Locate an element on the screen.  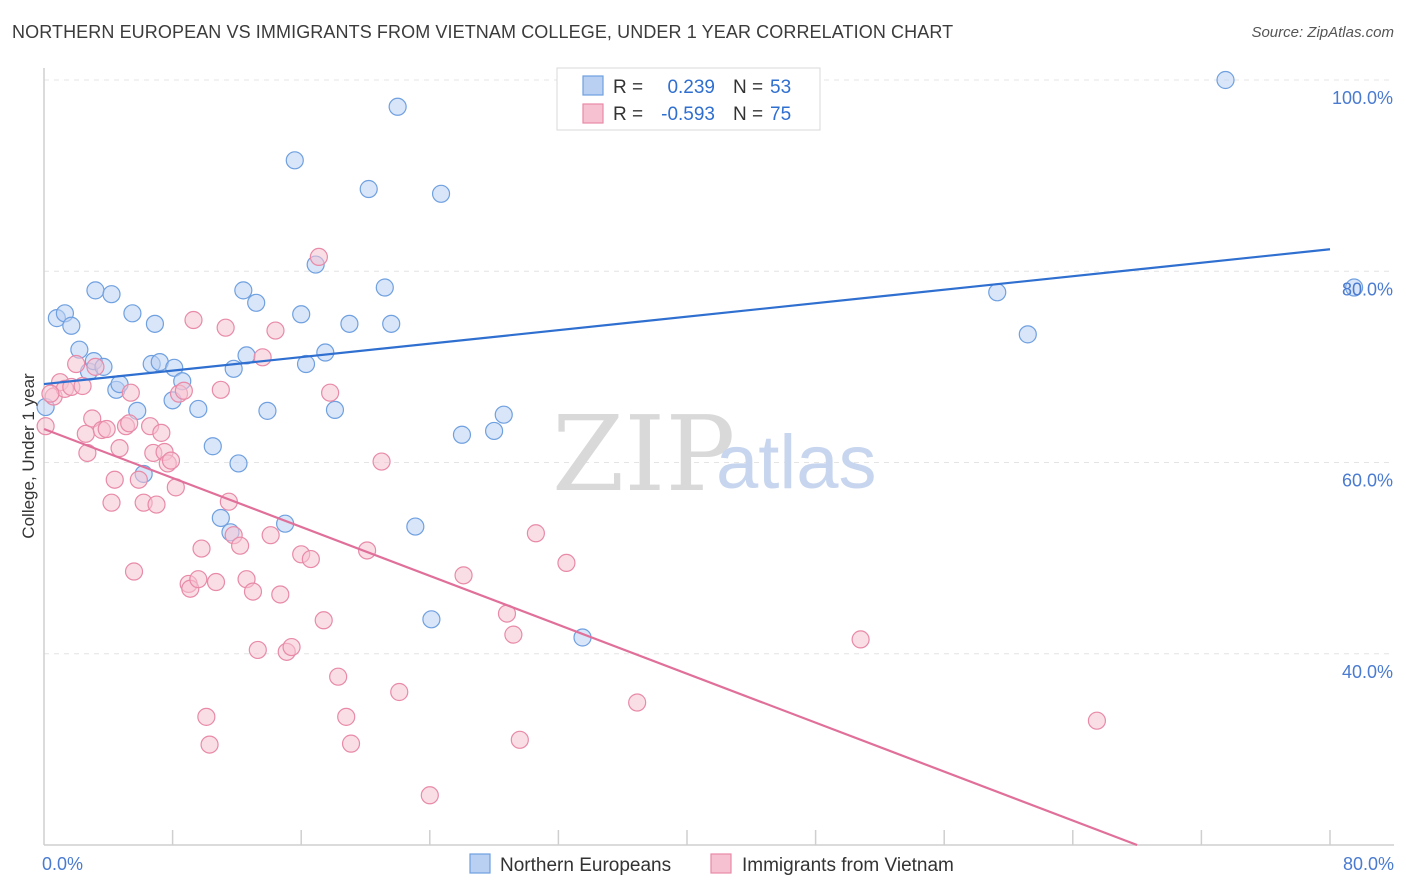
legend-r-value-1: 0.239 is located at coordinates (691, 87).